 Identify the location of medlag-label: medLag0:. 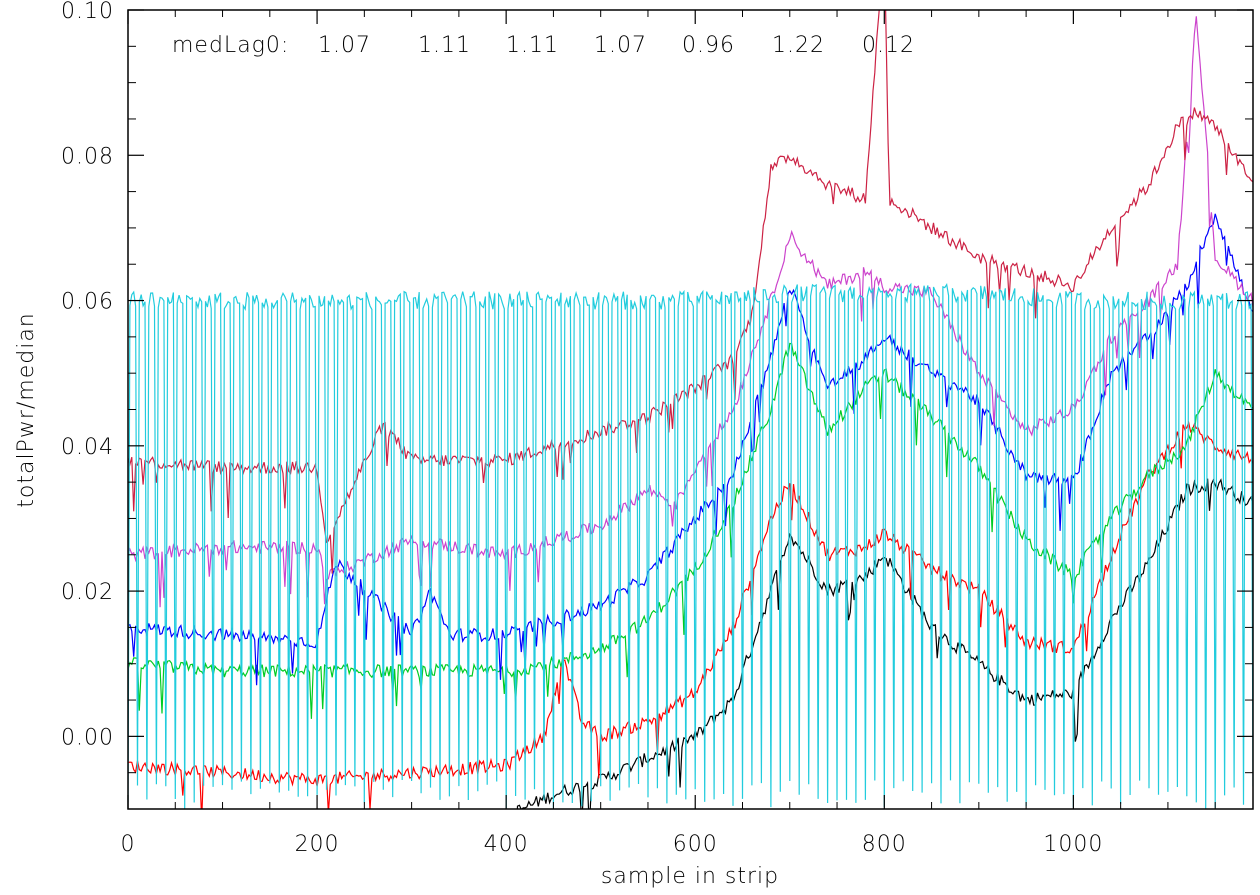
(230, 45).